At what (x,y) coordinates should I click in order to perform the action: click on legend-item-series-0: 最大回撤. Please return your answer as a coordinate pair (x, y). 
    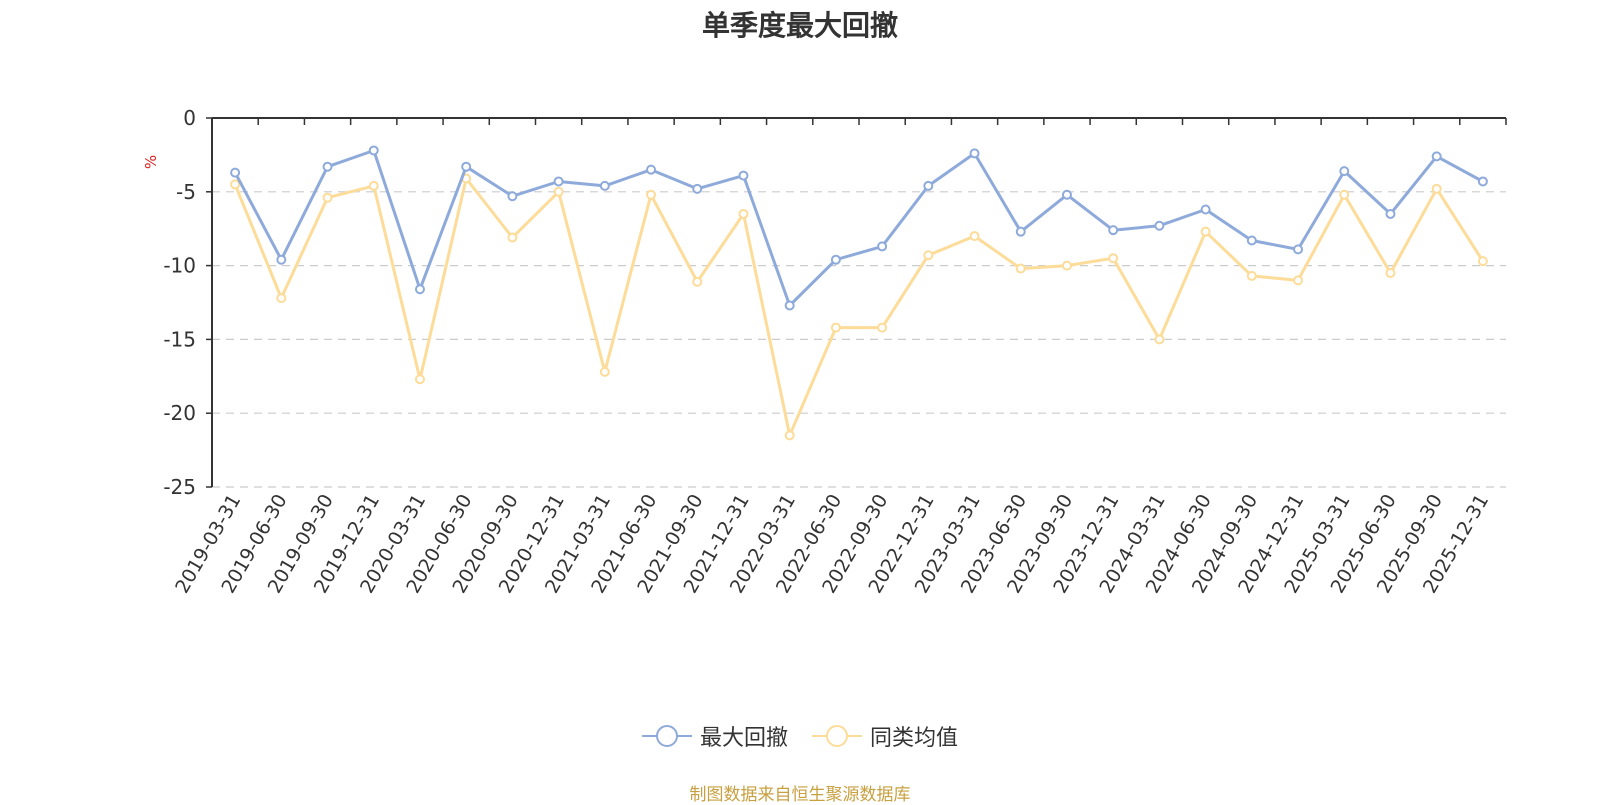
    Looking at the image, I should click on (714, 736).